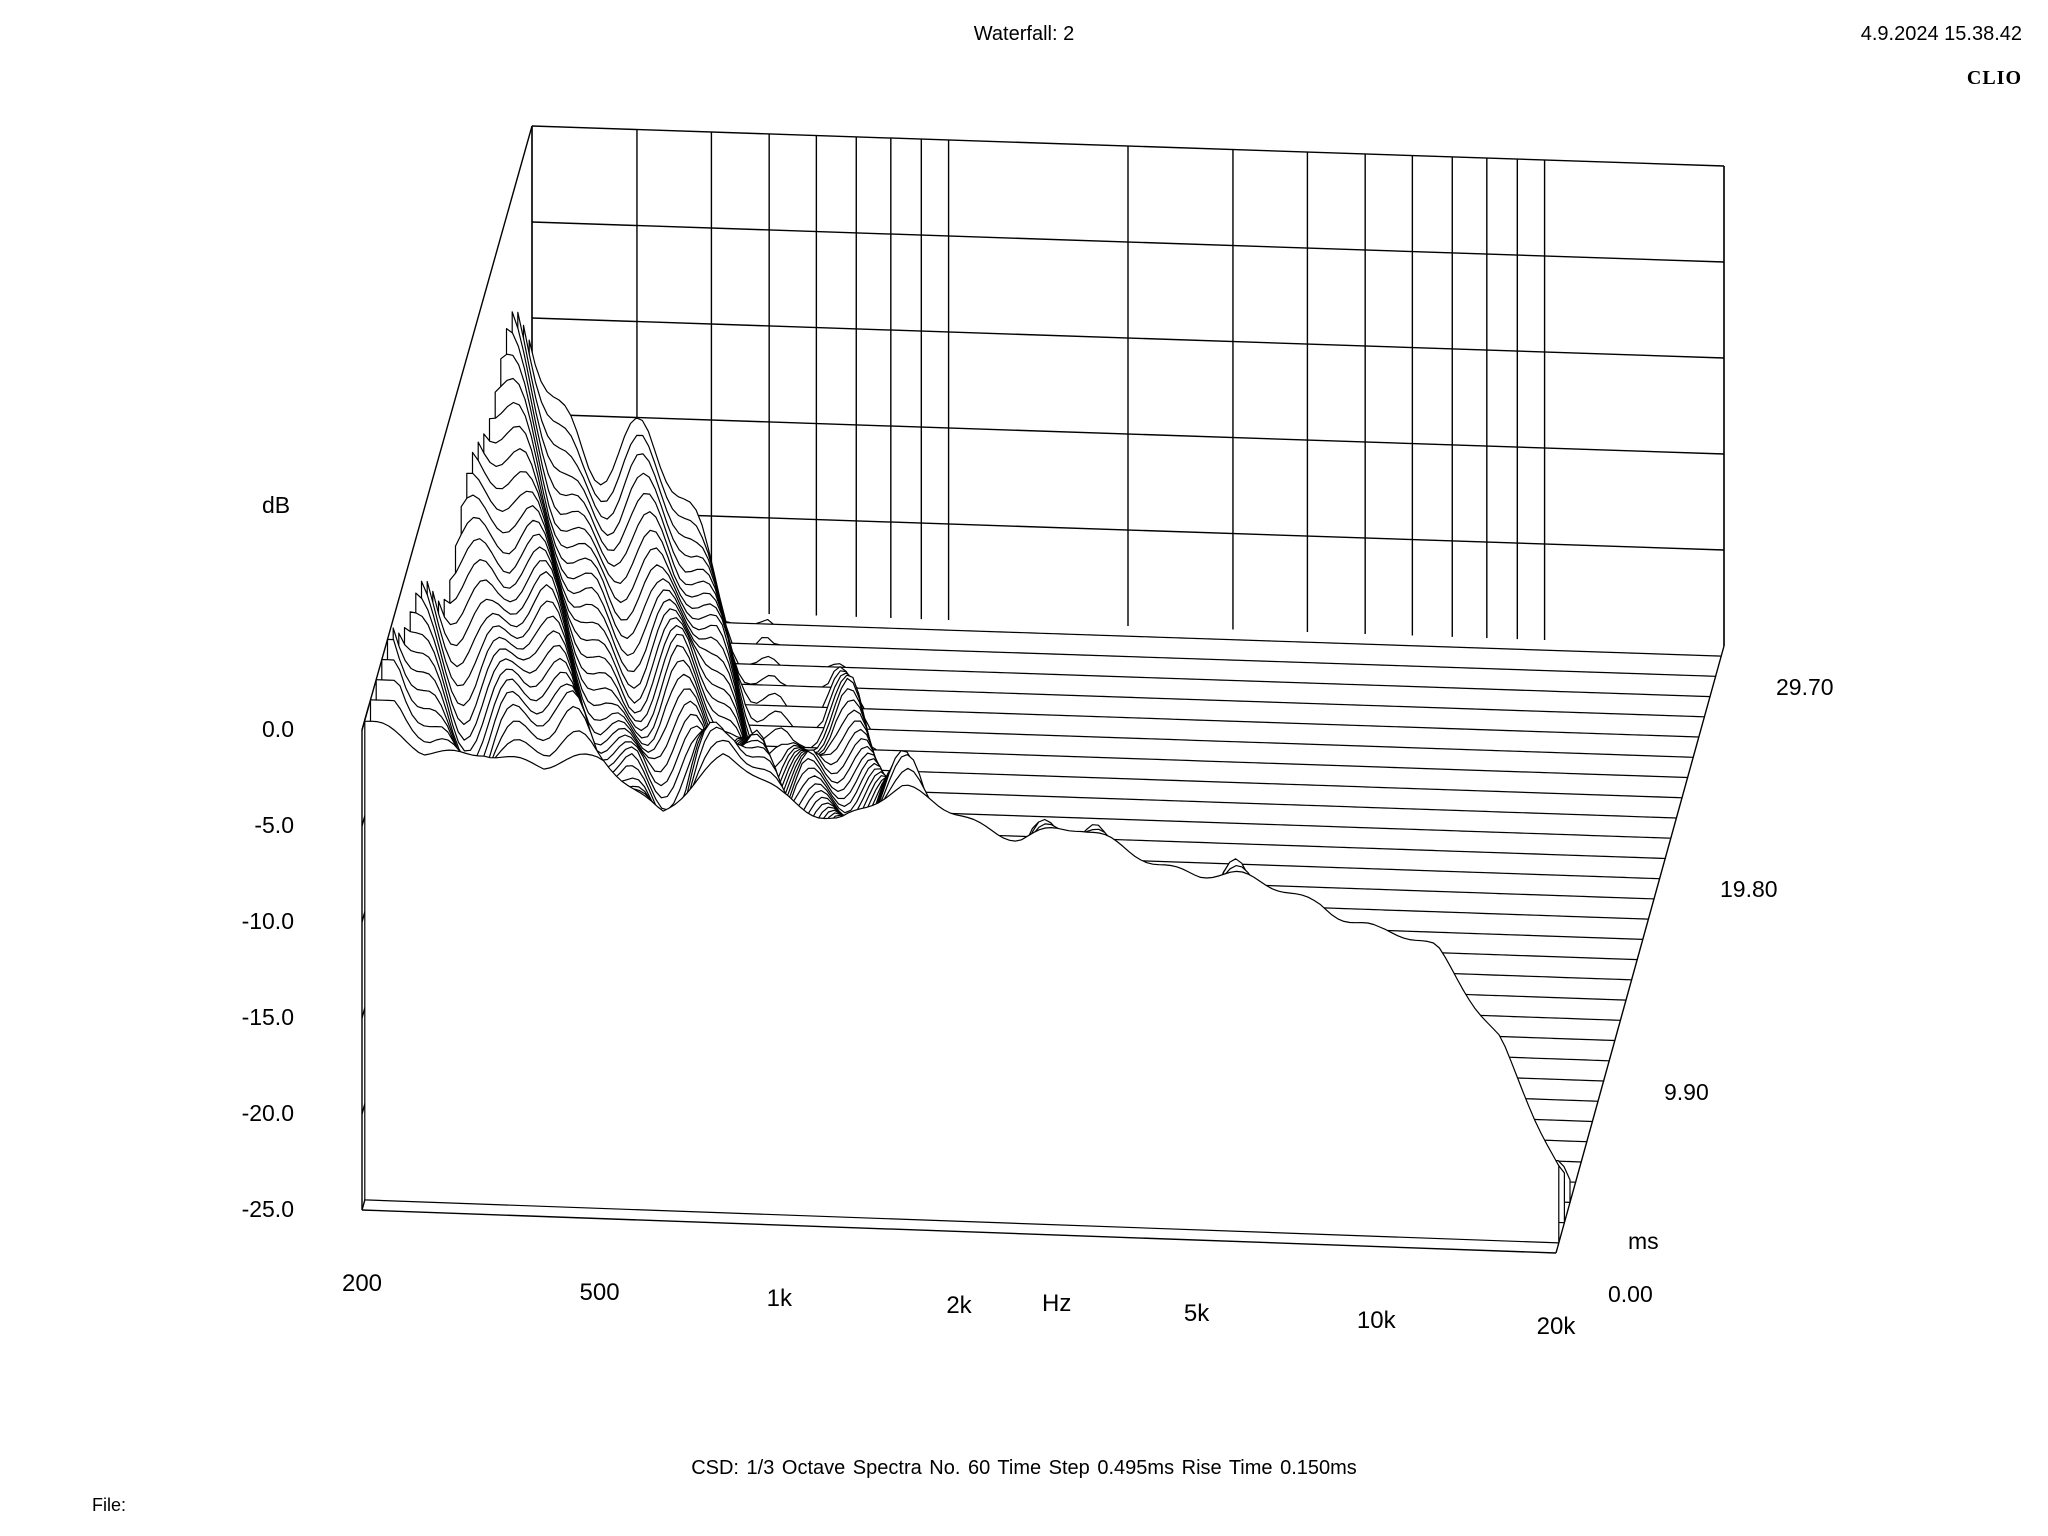 This screenshot has height=1536, width=2048. What do you see at coordinates (1630, 1294) in the screenshot?
I see `z-tick-label: 0.00` at bounding box center [1630, 1294].